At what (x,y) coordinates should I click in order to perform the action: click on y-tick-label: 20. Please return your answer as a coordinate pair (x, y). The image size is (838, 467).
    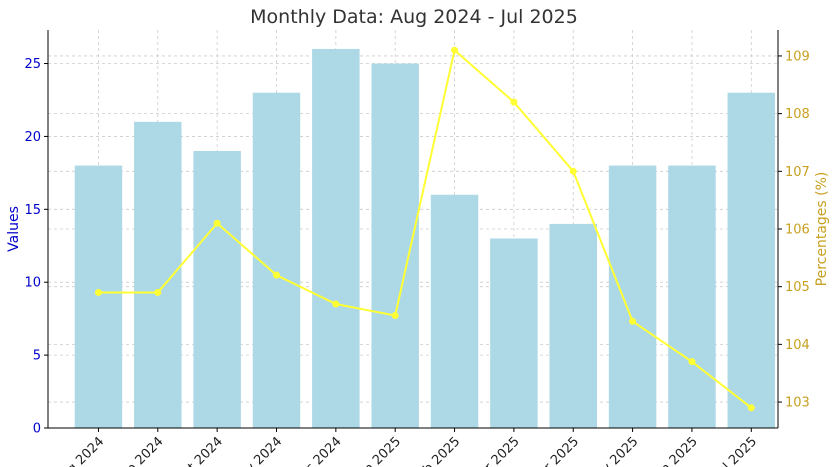
    Looking at the image, I should click on (32, 137).